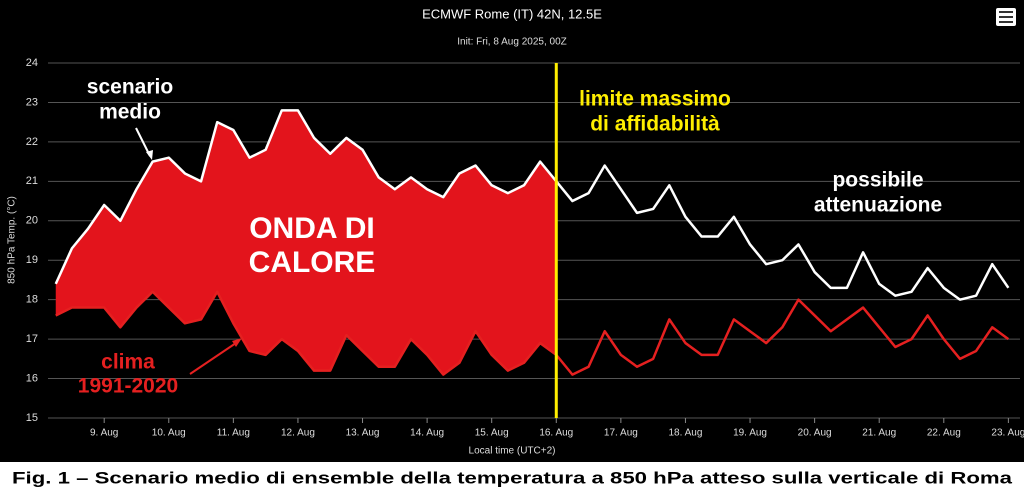 The height and width of the screenshot is (494, 1024). I want to click on x-tick-label: 12. Aug, so click(298, 433).